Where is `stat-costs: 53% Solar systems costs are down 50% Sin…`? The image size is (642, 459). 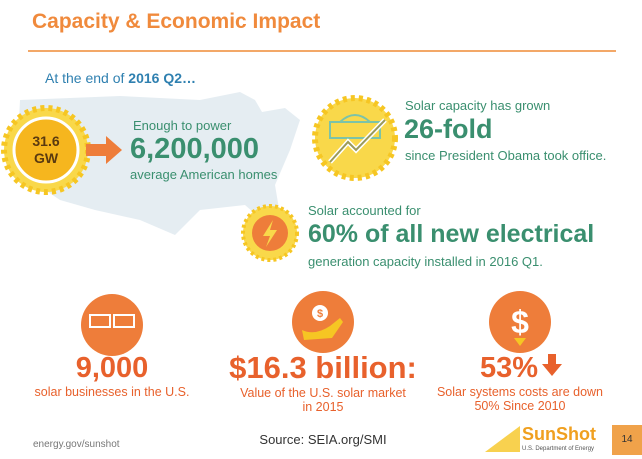
stat-costs: 53% Solar systems costs are down 50% Sin… is located at coordinates (520, 382).